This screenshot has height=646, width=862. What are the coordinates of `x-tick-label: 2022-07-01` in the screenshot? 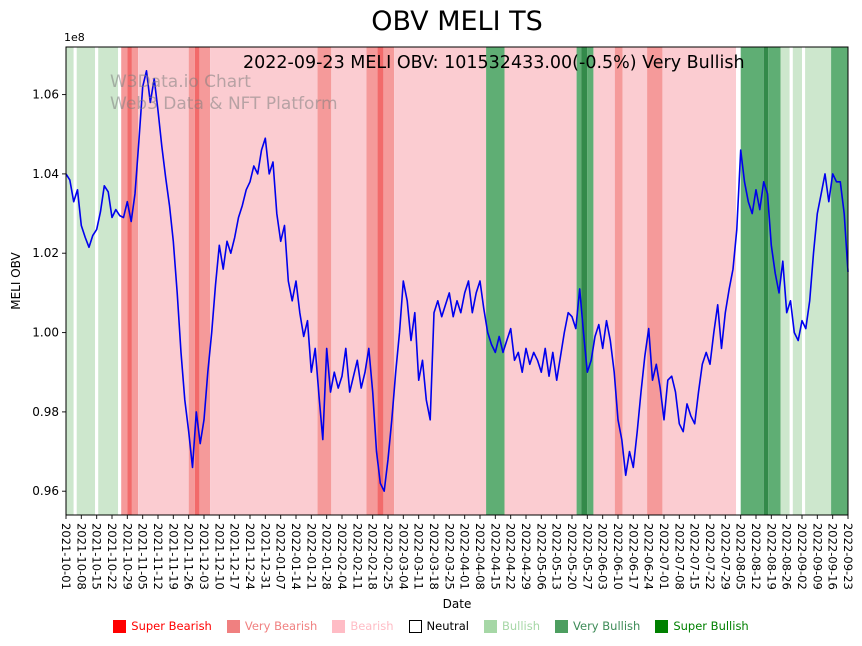 It's located at (664, 556).